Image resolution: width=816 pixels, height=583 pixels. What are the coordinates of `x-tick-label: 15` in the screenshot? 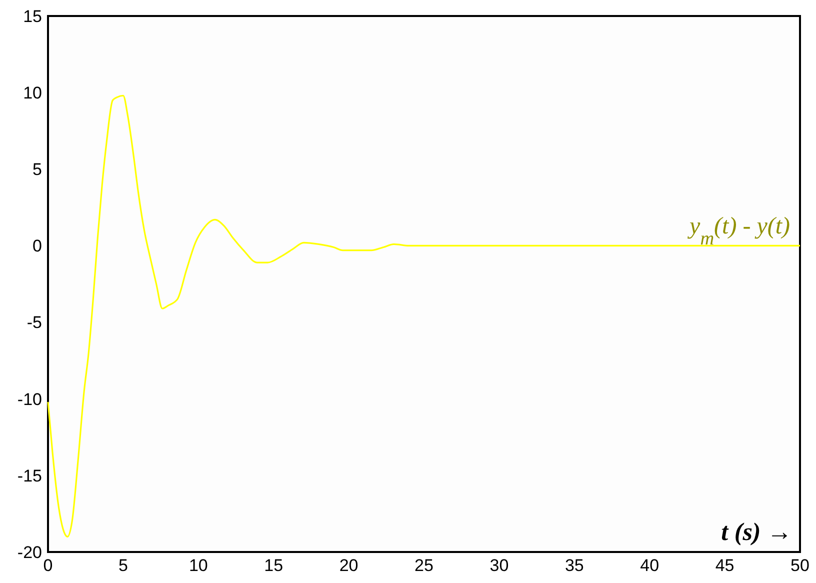 It's located at (274, 565).